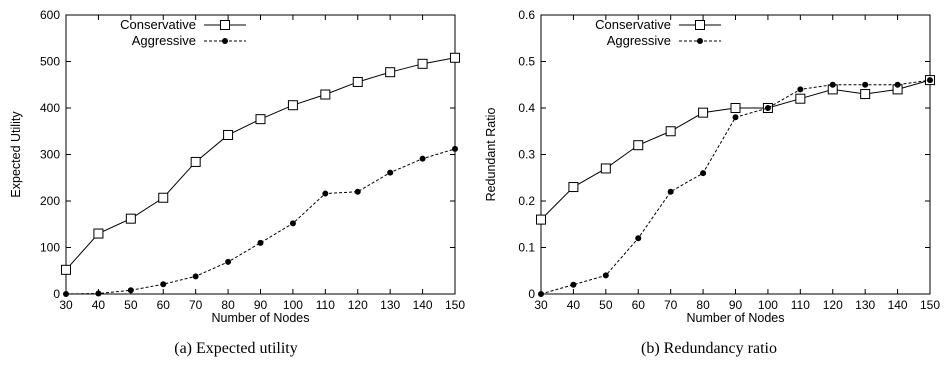  Describe the element at coordinates (50, 248) in the screenshot. I see `y-tick-label: 100` at that location.